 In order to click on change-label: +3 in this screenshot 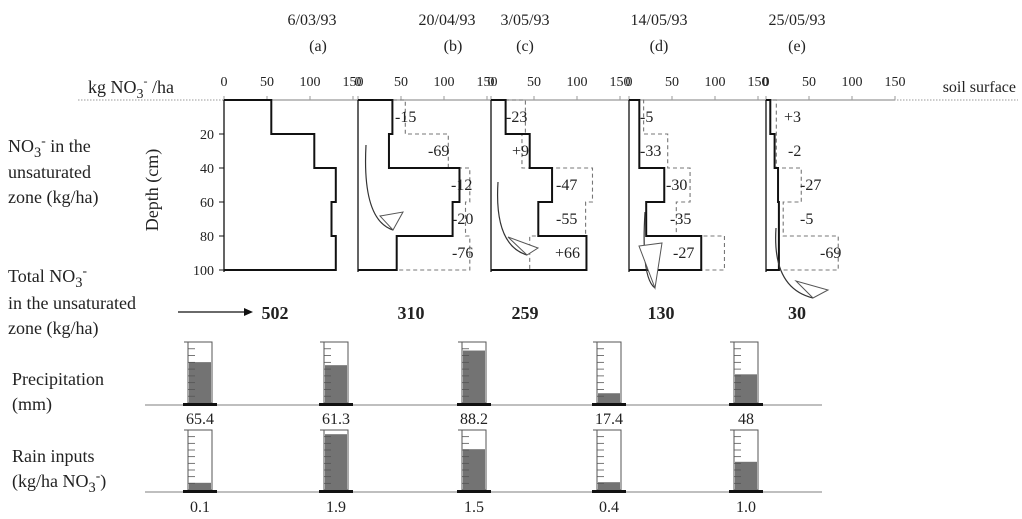, I will do `click(792, 117)`.